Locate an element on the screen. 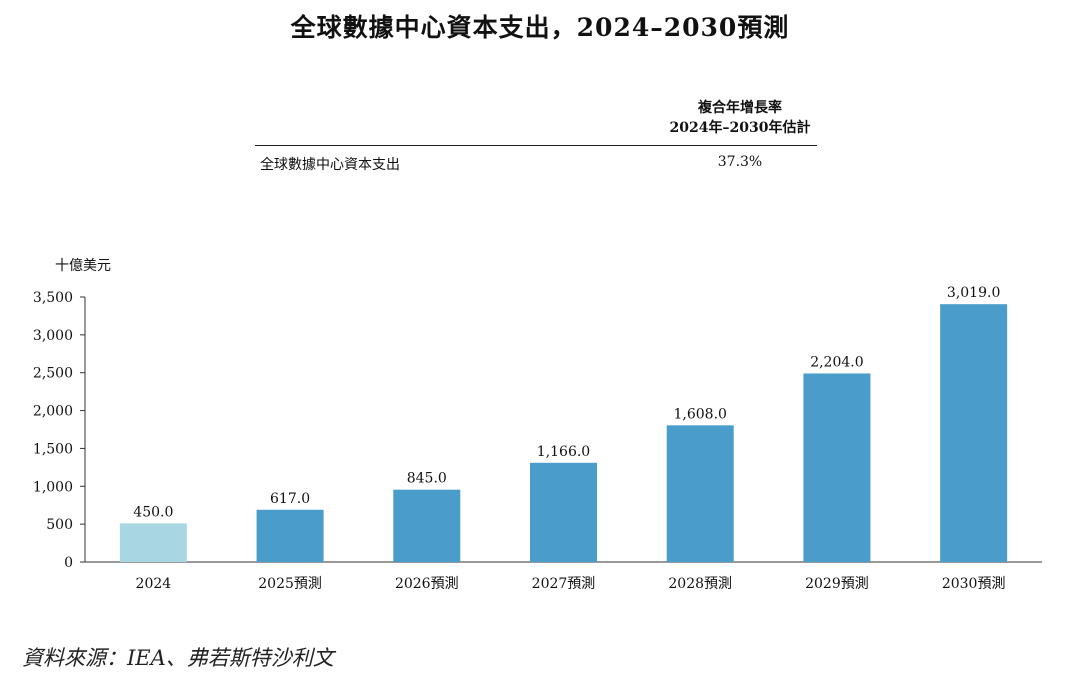 The width and height of the screenshot is (1080, 682). y-axis-unit-label: 十億美元 is located at coordinates (83, 266).